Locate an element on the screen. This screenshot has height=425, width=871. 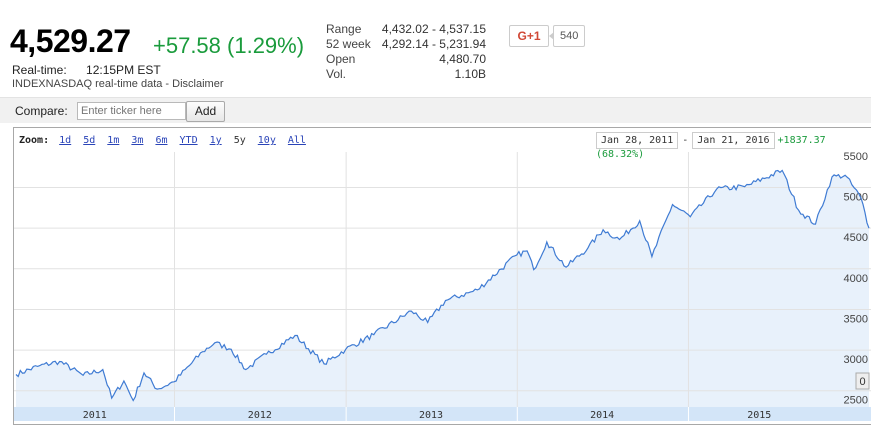
compare-label: Compare: is located at coordinates (41, 111).